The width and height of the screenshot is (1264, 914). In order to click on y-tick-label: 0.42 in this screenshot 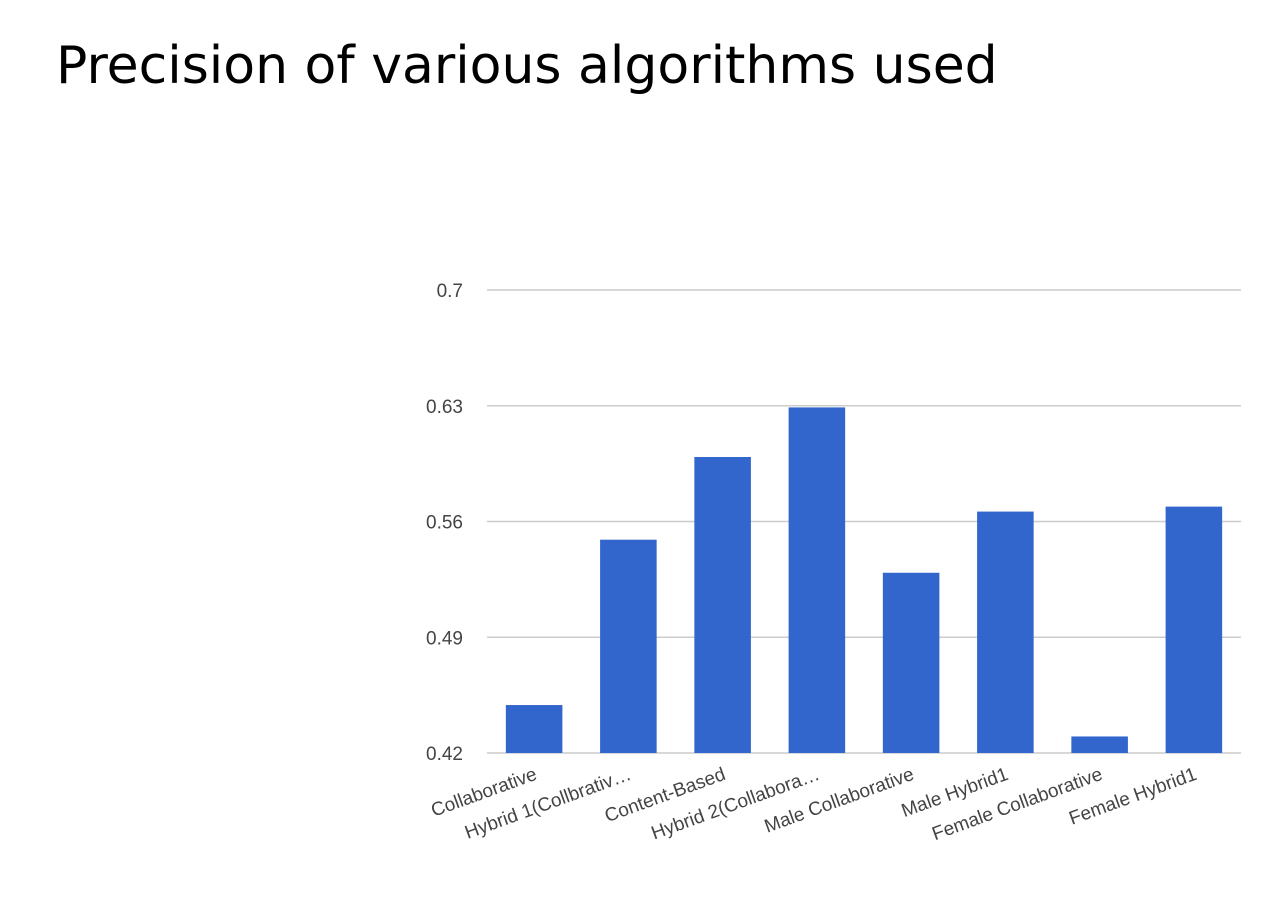, I will do `click(444, 754)`.